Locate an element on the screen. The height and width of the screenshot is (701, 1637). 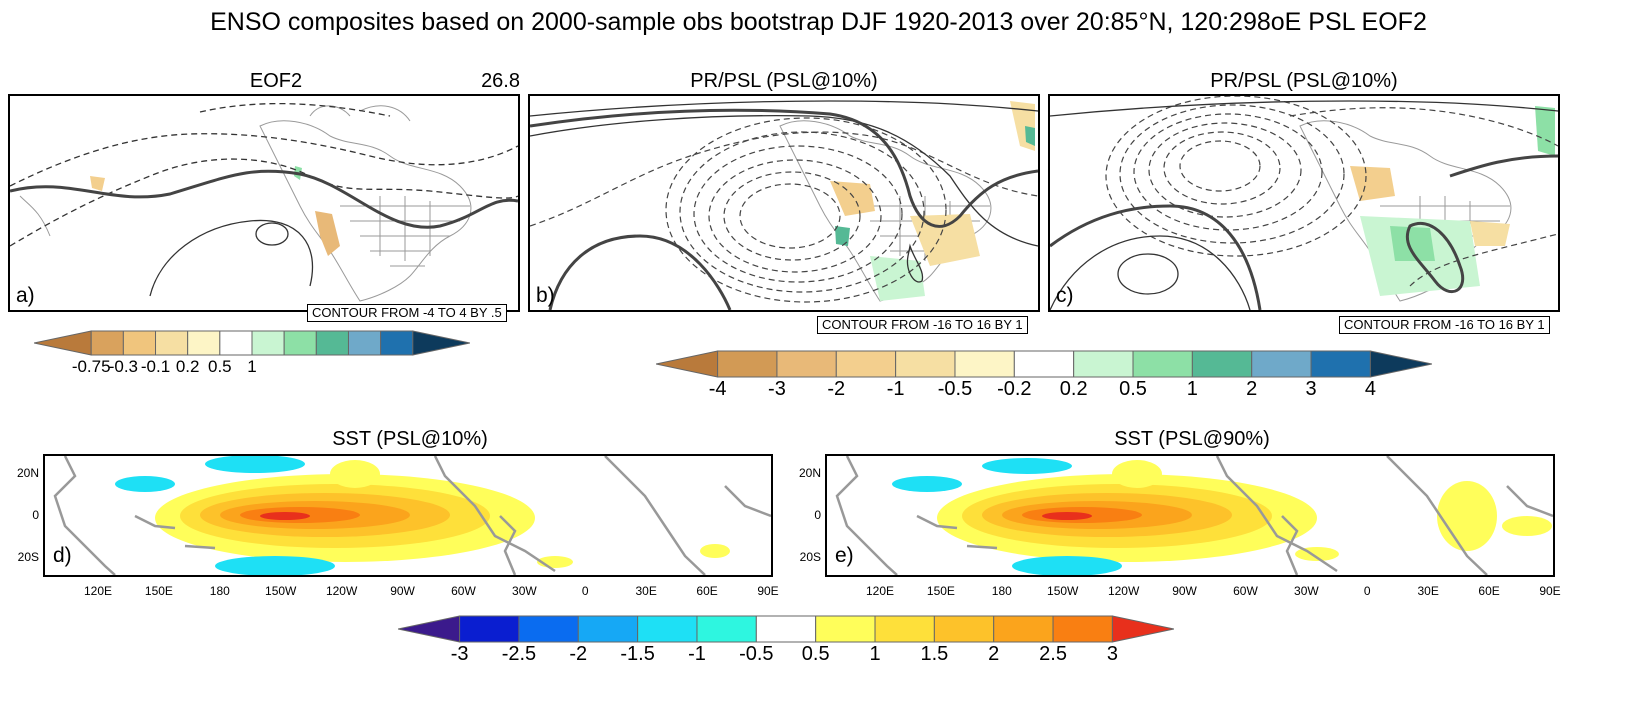
panel-a-title: EOF2 is located at coordinates (276, 81).